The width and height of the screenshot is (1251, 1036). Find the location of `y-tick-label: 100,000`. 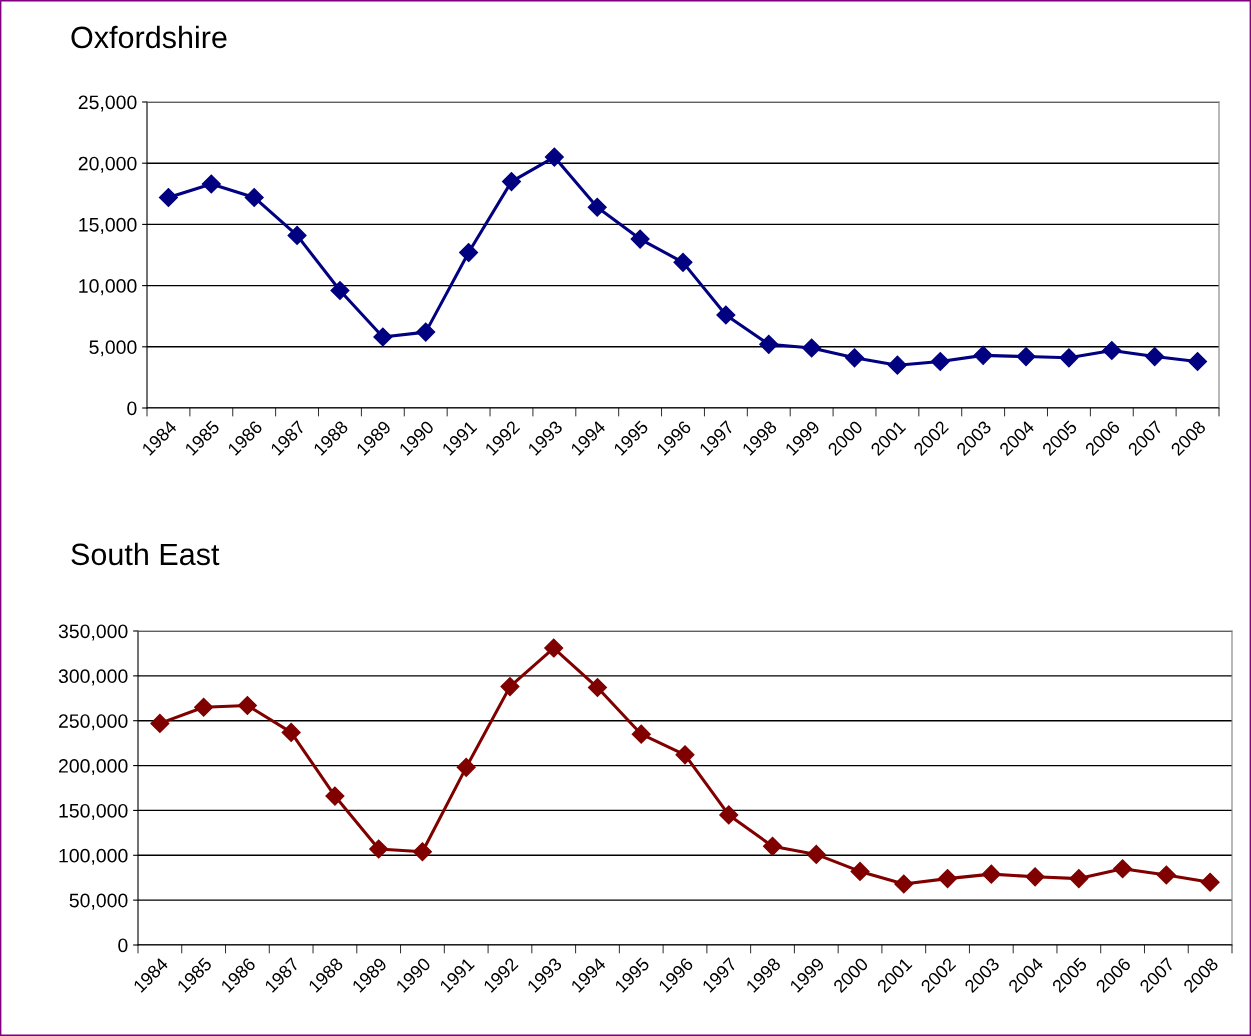

y-tick-label: 100,000 is located at coordinates (93, 856).